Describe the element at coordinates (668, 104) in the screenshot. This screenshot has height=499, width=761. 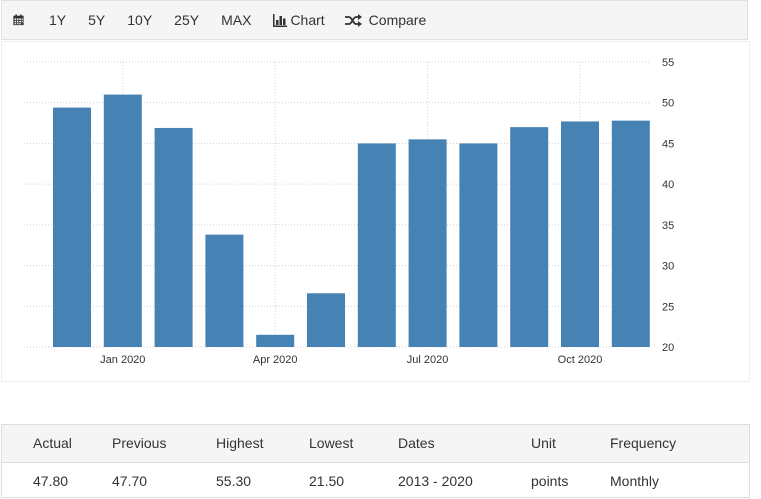
I see `y-tick-label: 50` at that location.